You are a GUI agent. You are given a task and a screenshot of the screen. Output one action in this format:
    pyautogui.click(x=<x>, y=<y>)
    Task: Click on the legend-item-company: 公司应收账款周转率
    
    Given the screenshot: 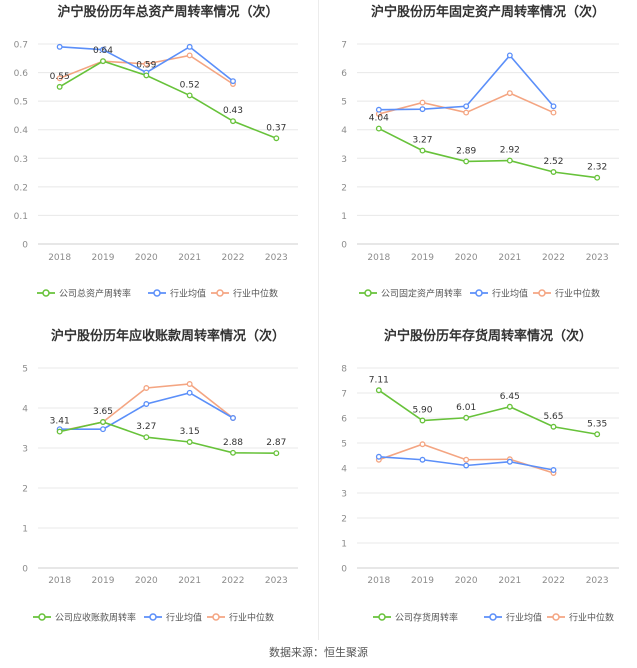 What is the action you would take?
    pyautogui.click(x=84, y=618)
    